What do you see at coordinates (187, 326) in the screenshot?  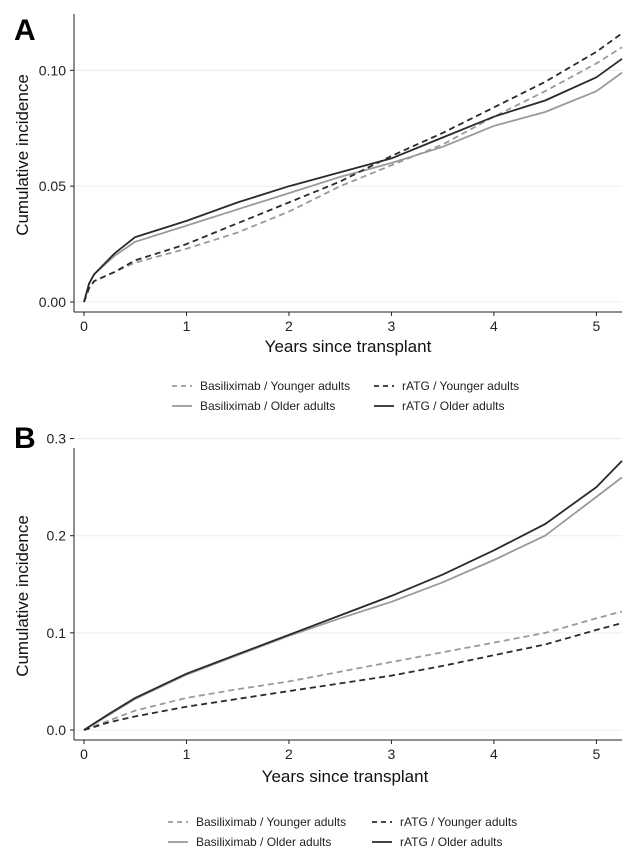 I see `panel-a-x-tick-label: 1` at bounding box center [187, 326].